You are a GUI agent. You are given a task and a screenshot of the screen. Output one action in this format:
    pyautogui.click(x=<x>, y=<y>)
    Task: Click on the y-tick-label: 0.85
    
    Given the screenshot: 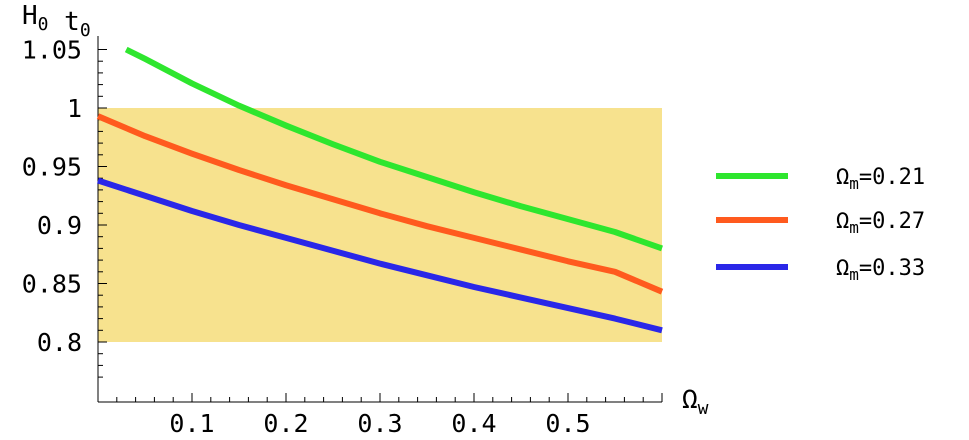 What is the action you would take?
    pyautogui.click(x=52, y=284)
    